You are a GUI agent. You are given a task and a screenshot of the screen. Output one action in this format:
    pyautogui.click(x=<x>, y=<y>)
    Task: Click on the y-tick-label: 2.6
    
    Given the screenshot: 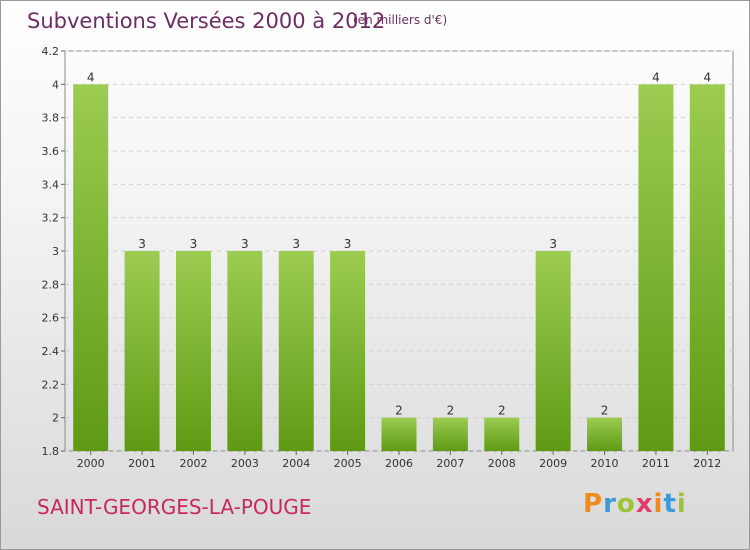 What is the action you would take?
    pyautogui.click(x=51, y=318)
    